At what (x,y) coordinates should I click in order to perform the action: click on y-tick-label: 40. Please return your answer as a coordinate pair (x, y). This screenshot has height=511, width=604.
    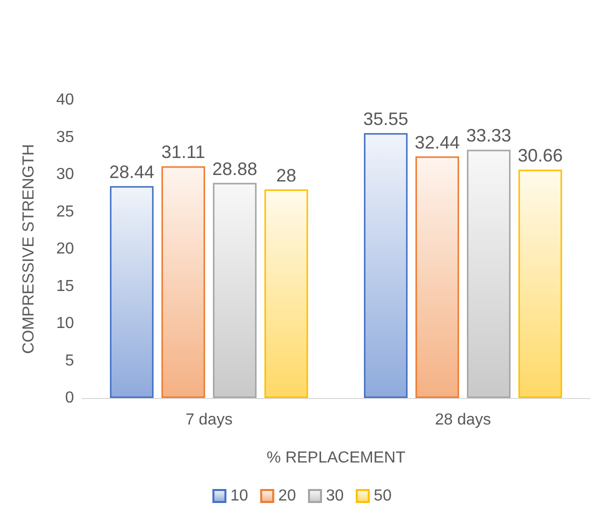
    Looking at the image, I should click on (65, 100).